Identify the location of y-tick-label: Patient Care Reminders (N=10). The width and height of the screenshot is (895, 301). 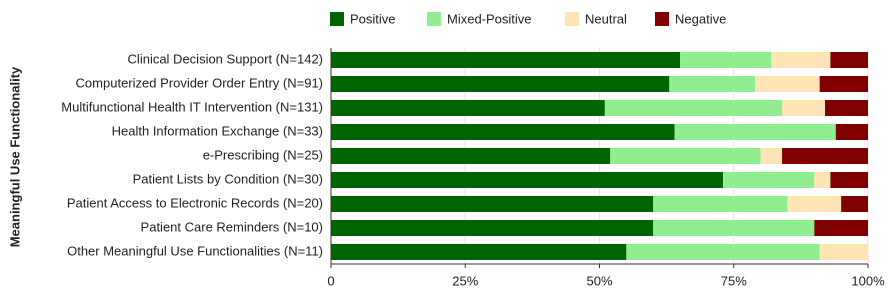
(232, 226).